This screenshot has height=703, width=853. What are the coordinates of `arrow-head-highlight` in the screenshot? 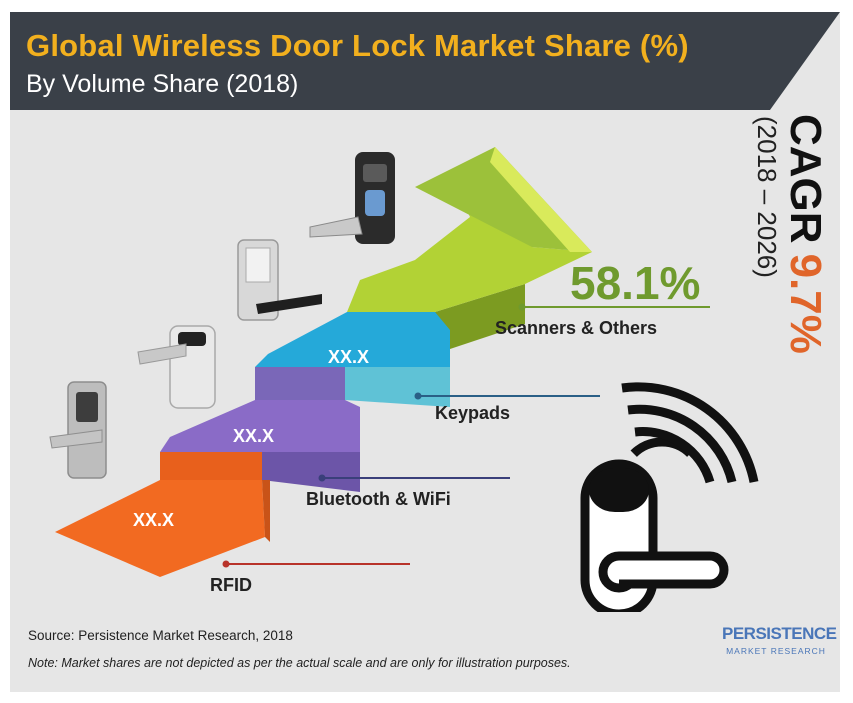 It's located at (541, 199).